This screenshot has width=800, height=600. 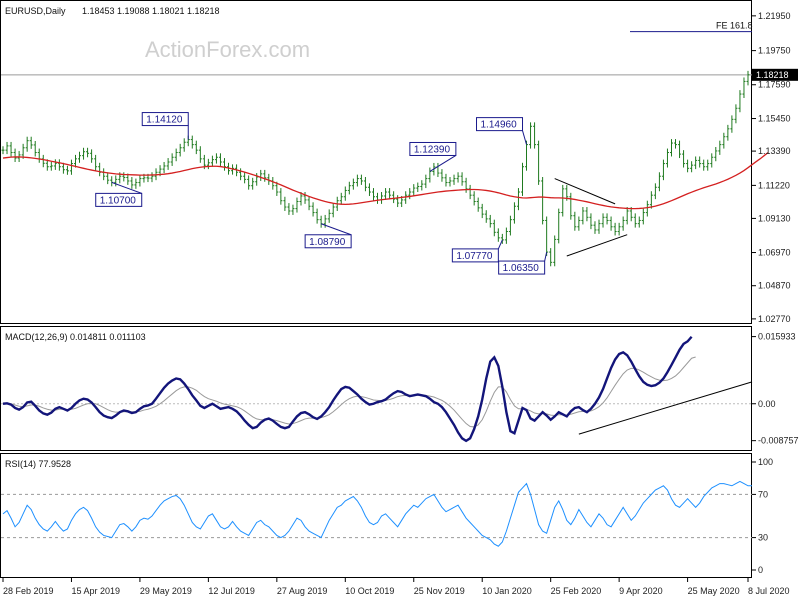 What do you see at coordinates (369, 591) in the screenshot?
I see `x-axis-tick-label: 10 Oct 2019` at bounding box center [369, 591].